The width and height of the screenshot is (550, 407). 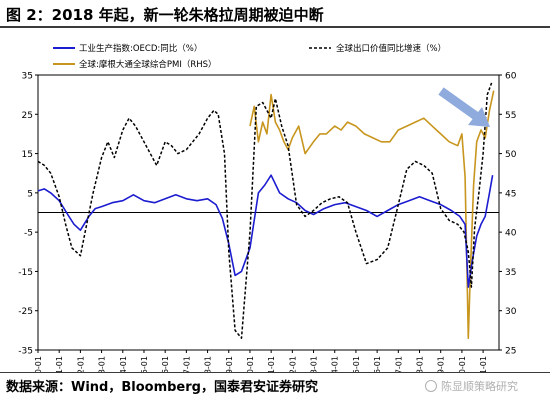 What do you see at coordinates (510, 116) in the screenshot?
I see `right-tick-label: 55` at bounding box center [510, 116].